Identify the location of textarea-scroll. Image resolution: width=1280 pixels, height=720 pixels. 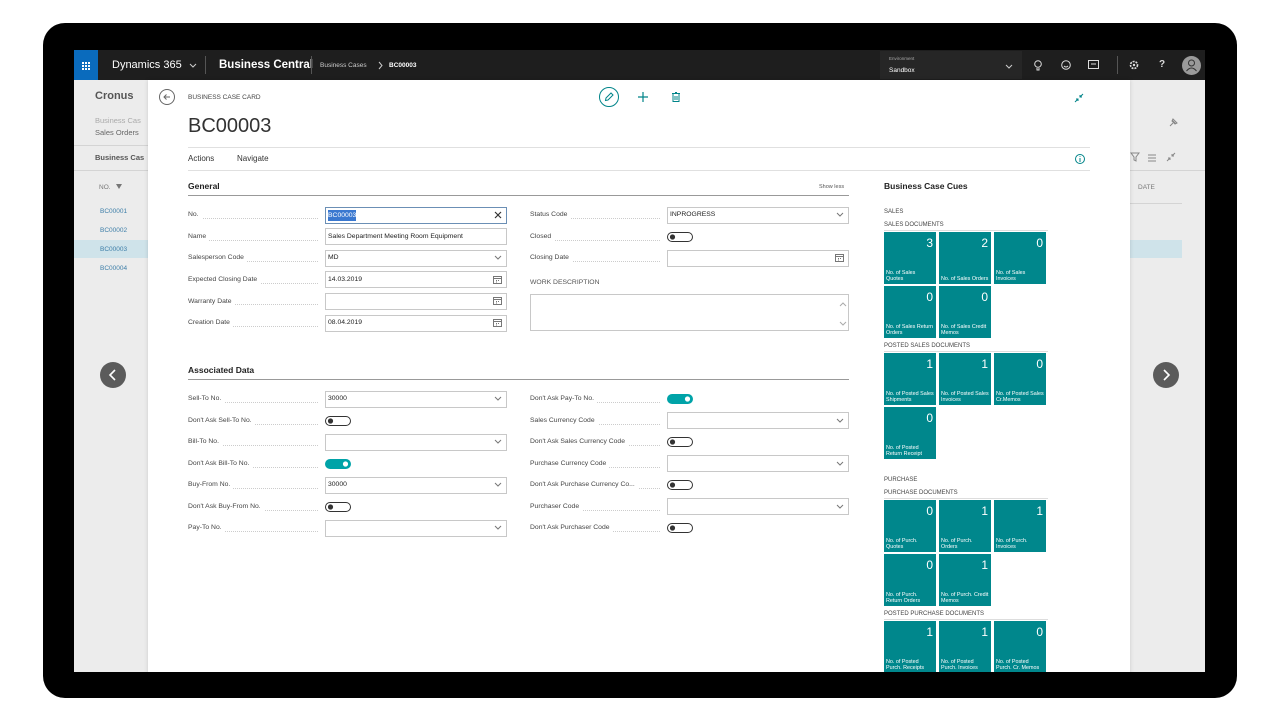
(843, 314).